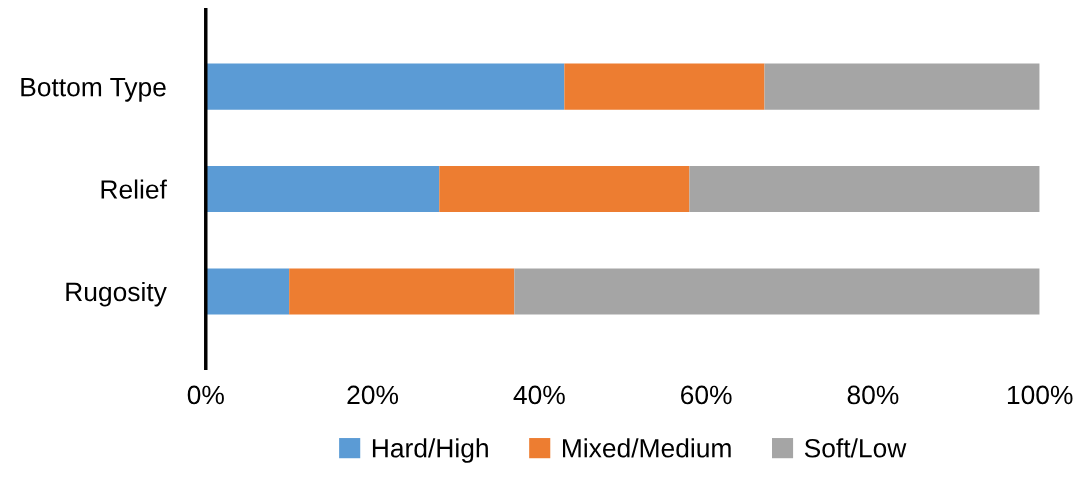 The width and height of the screenshot is (1083, 491). I want to click on x-tick-label: 100%, so click(1040, 395).